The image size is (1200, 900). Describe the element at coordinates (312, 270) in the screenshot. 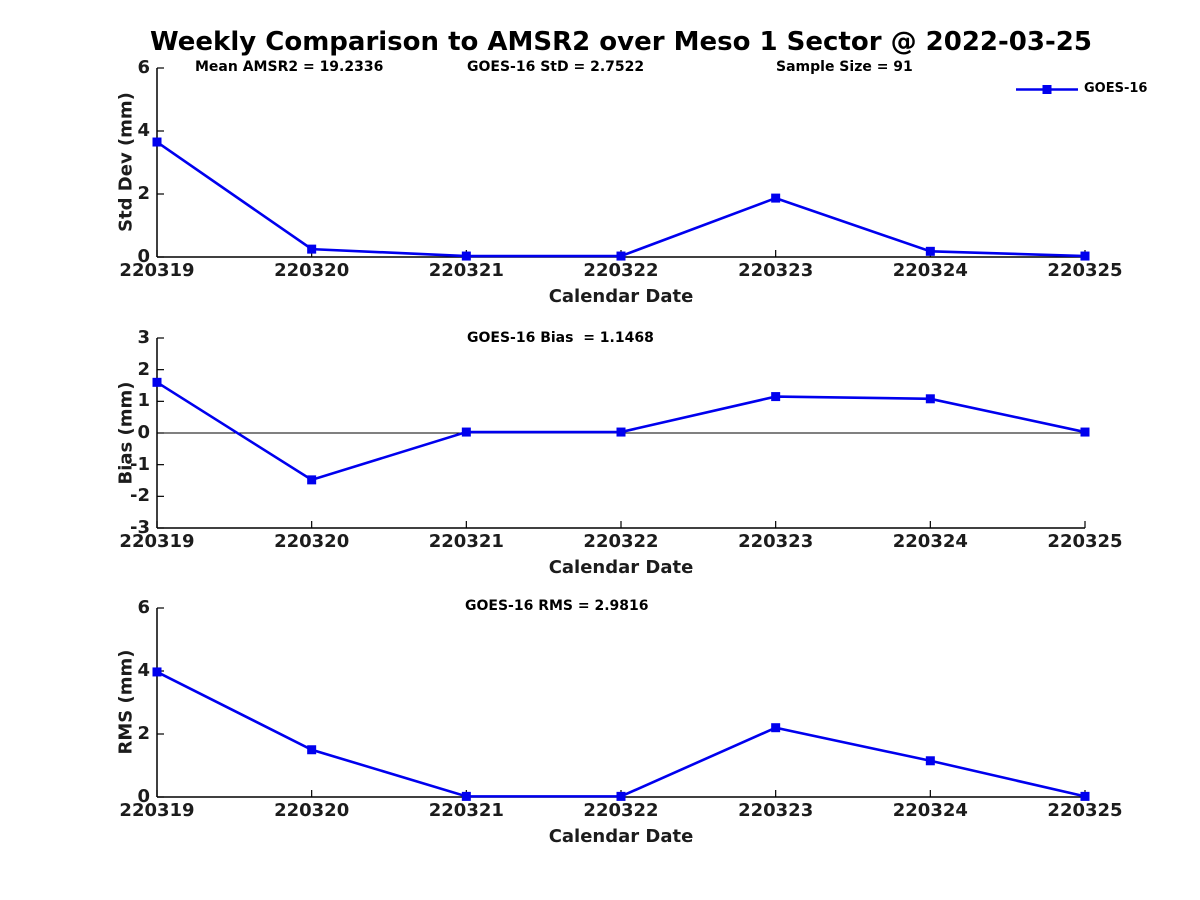

I see `std-dev-x-tick-label: 220320` at that location.